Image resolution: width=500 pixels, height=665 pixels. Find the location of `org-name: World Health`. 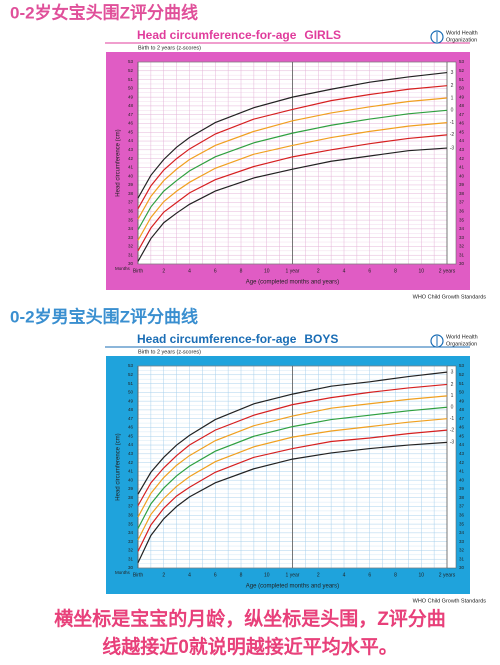

org-name: World Health is located at coordinates (462, 33).